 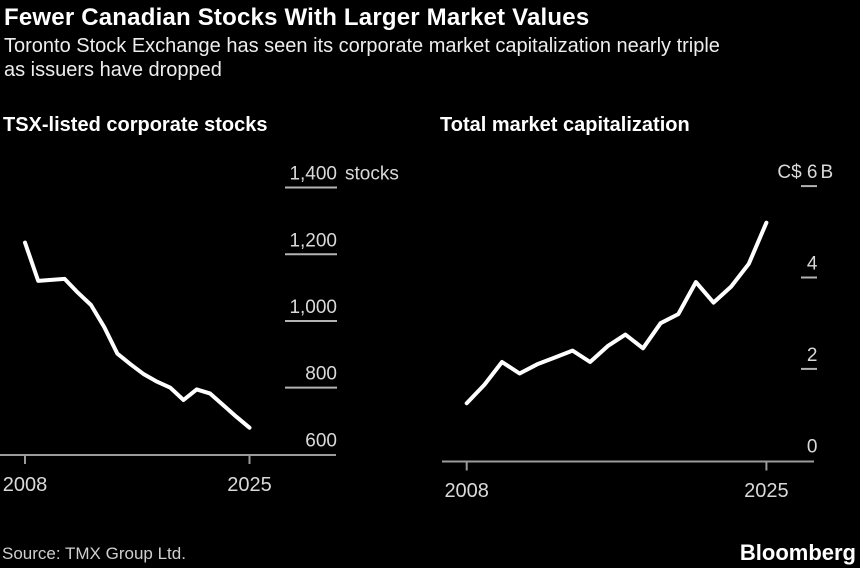 What do you see at coordinates (797, 552) in the screenshot?
I see `bloomberg-logo: Bloomberg` at bounding box center [797, 552].